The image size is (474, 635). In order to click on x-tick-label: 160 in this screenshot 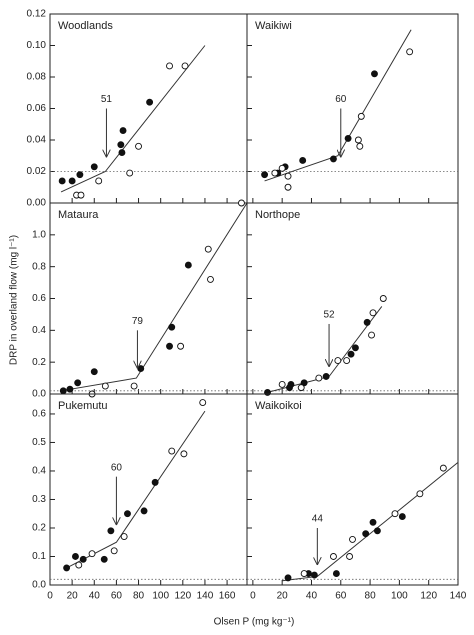, I will do `click(227, 596)`.